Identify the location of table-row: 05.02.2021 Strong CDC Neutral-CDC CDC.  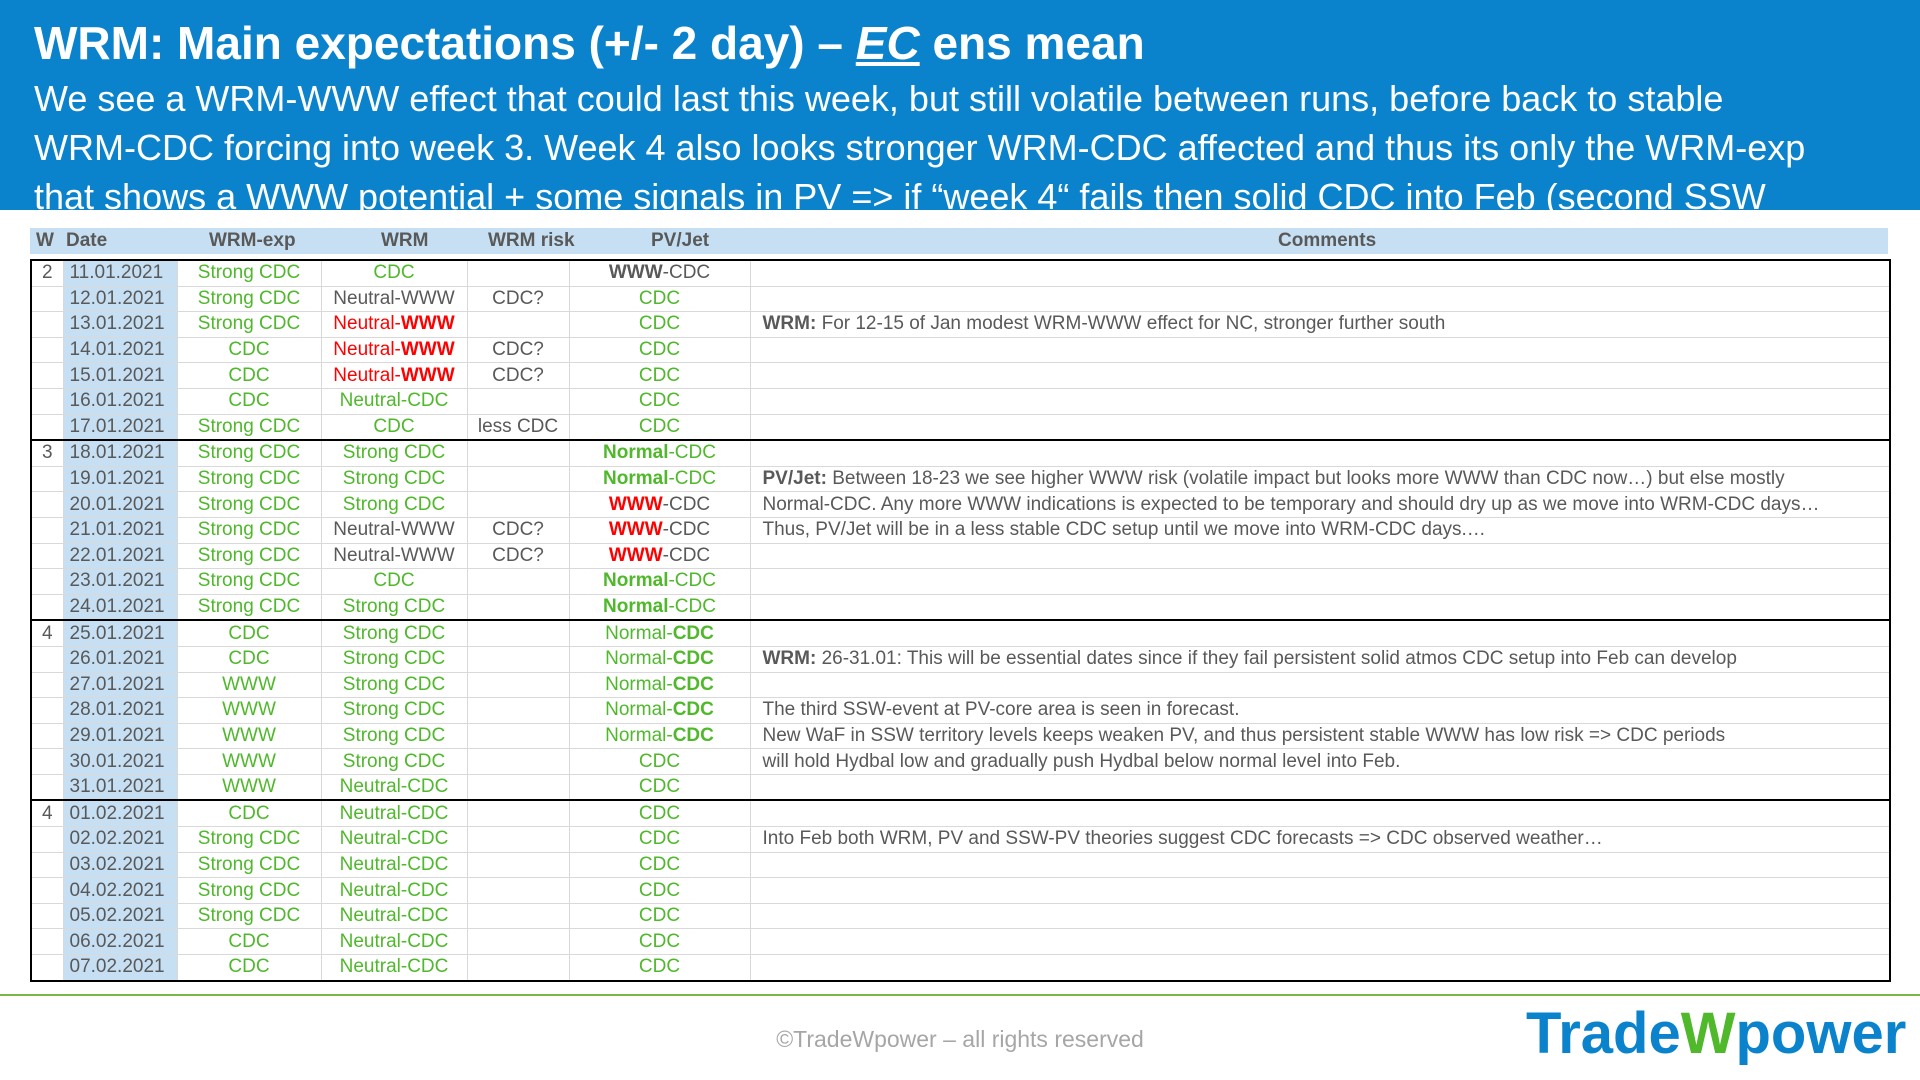
(960, 916).